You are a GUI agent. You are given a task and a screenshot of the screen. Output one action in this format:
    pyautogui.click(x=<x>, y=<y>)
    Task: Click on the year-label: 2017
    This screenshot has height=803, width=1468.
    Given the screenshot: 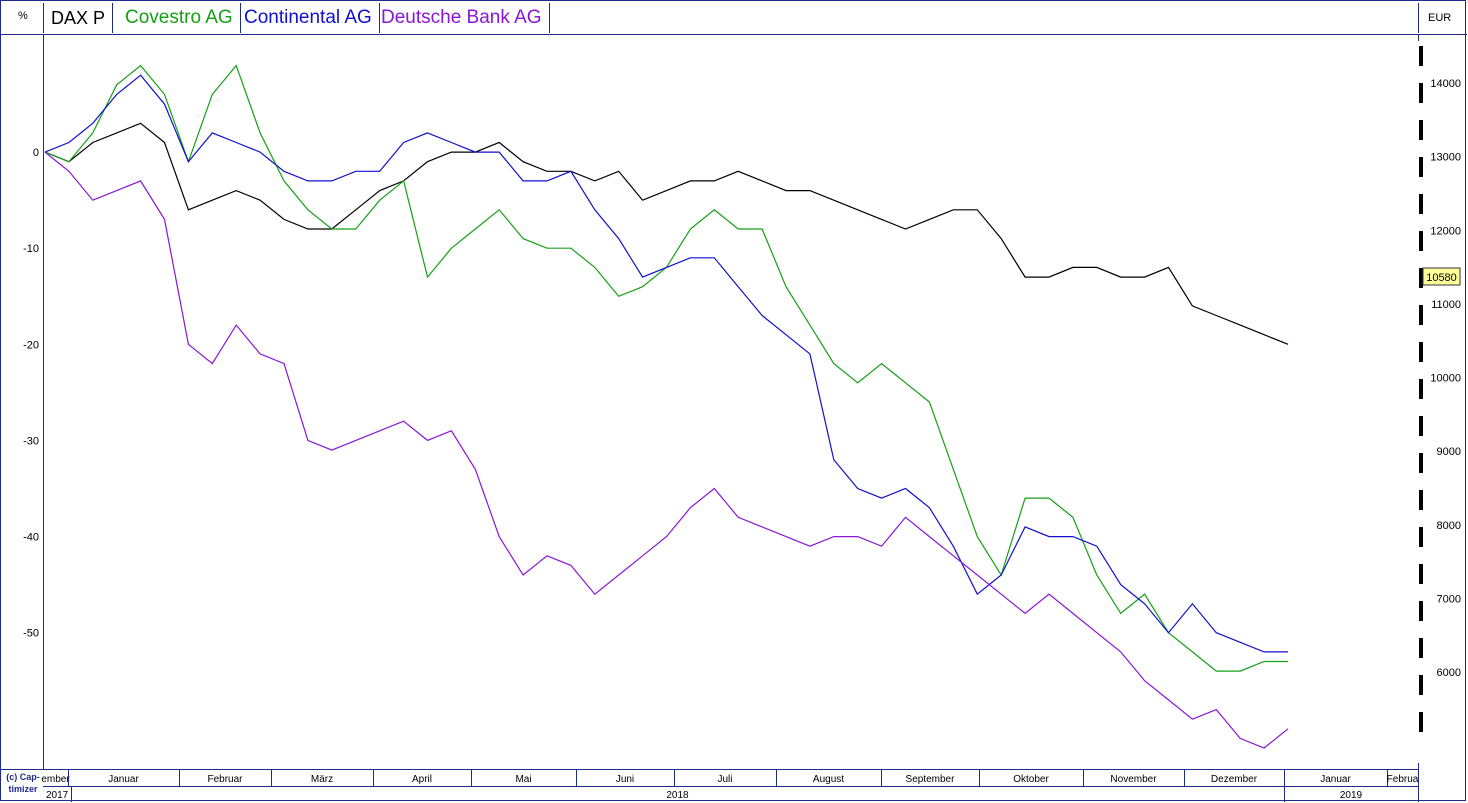 What is the action you would take?
    pyautogui.click(x=57, y=795)
    